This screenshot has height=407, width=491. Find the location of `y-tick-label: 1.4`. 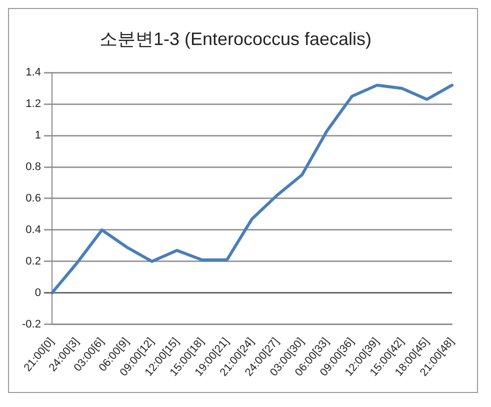

y-tick-label: 1.4 is located at coordinates (33, 72).